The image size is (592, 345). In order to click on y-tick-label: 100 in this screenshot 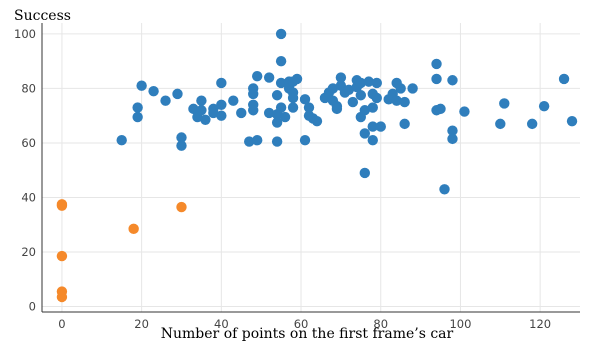, I will do `click(25, 34)`.